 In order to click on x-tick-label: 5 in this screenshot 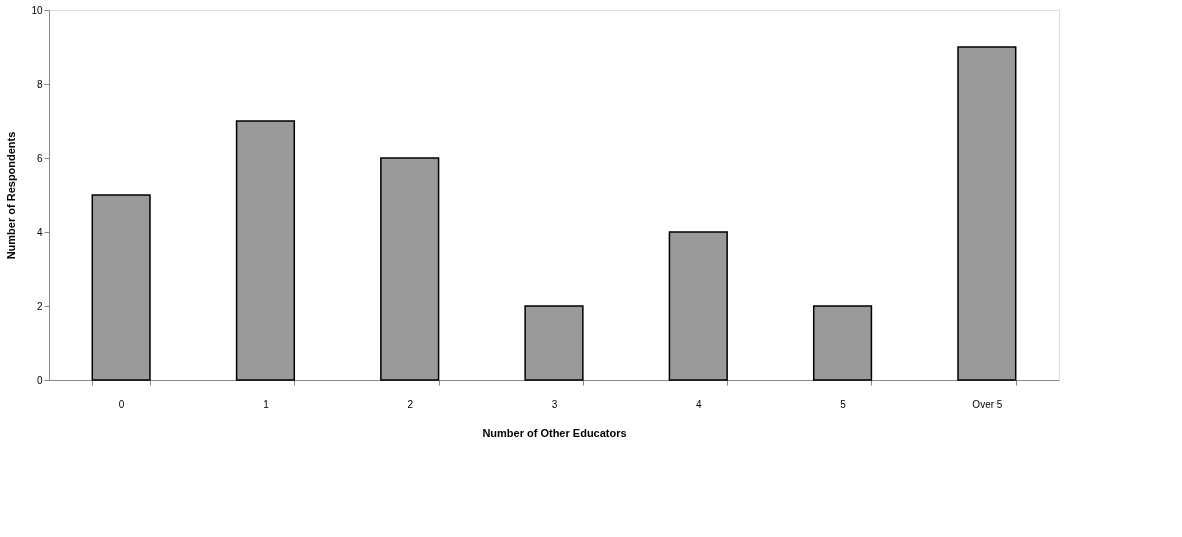, I will do `click(843, 404)`.